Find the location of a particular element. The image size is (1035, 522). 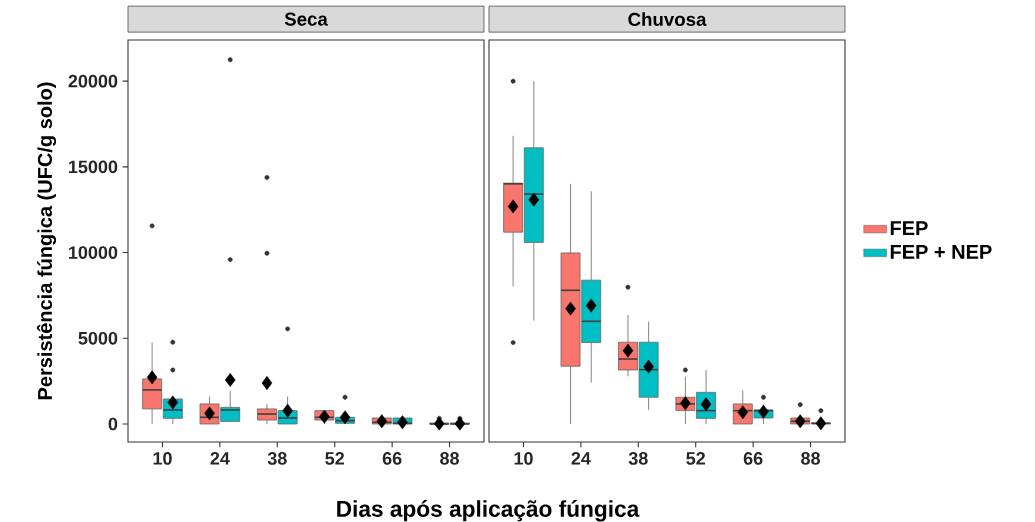

y-tick-label: 15000 is located at coordinates (93, 167).